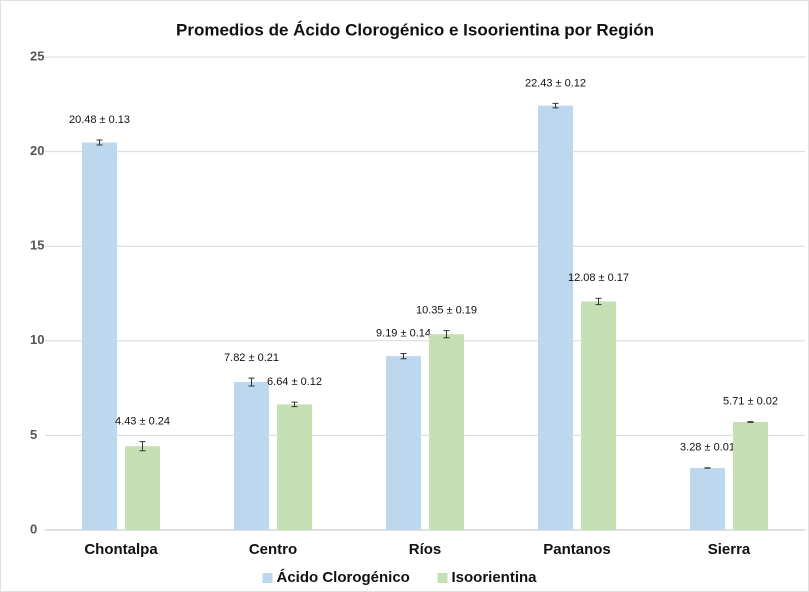 The width and height of the screenshot is (809, 592). What do you see at coordinates (142, 422) in the screenshot?
I see `value-label: 4.43 ± 0.24` at bounding box center [142, 422].